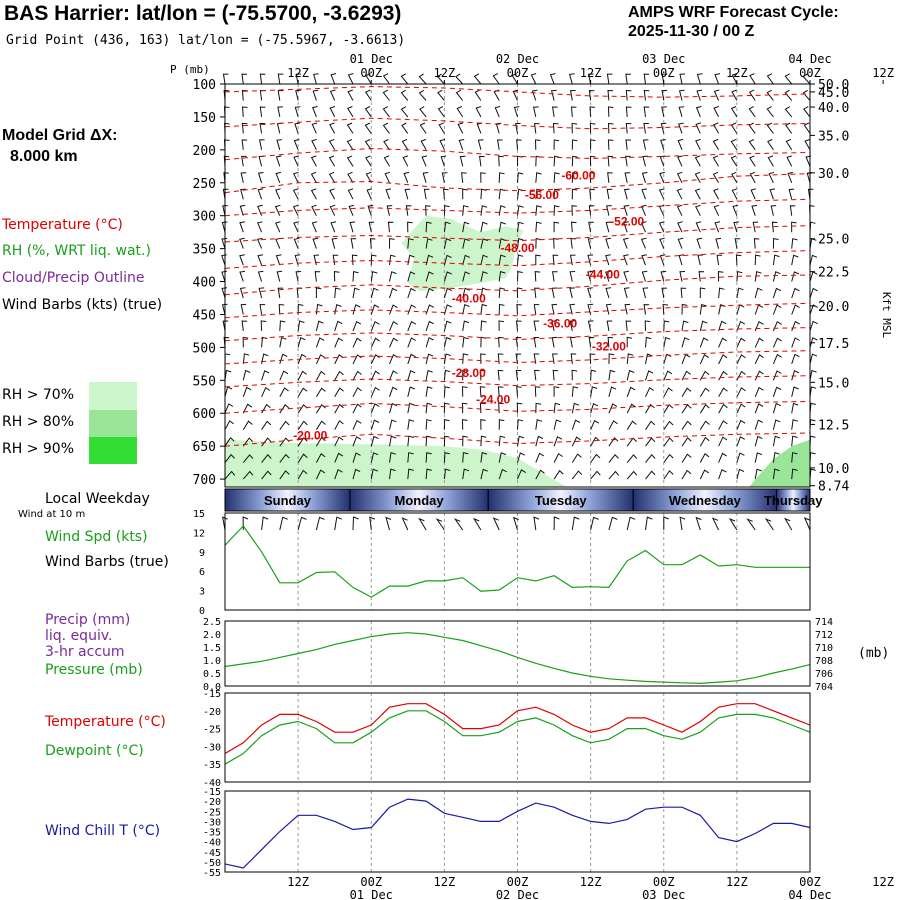 This screenshot has width=900, height=900. What do you see at coordinates (212, 792) in the screenshot?
I see `chill-tick-label: -15` at bounding box center [212, 792].